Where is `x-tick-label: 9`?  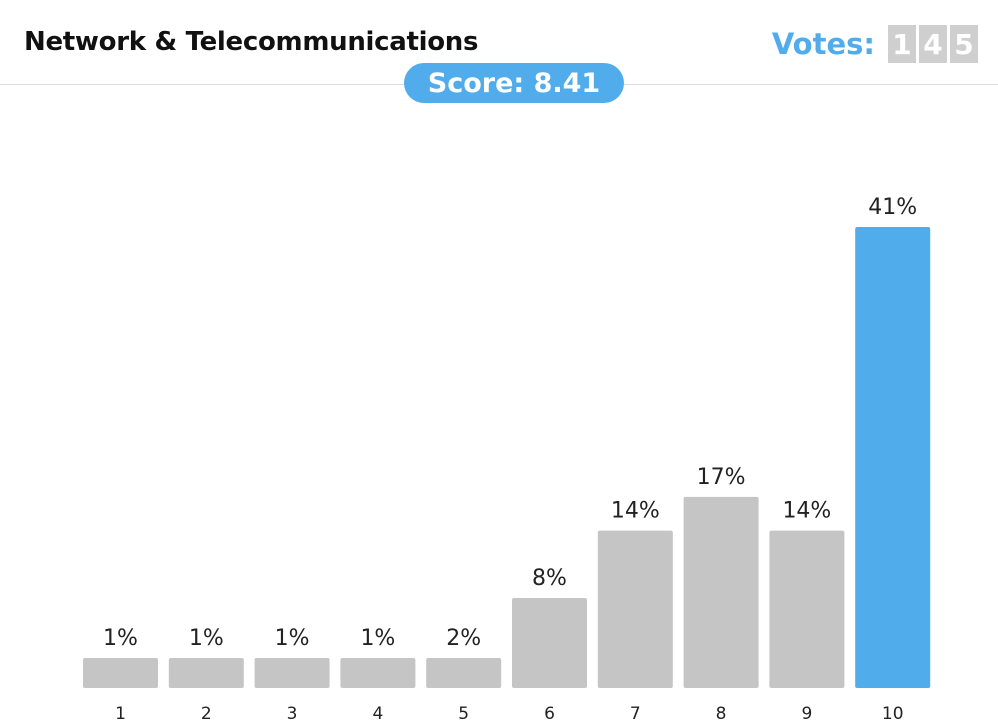
x-tick-label: 9 is located at coordinates (806, 714).